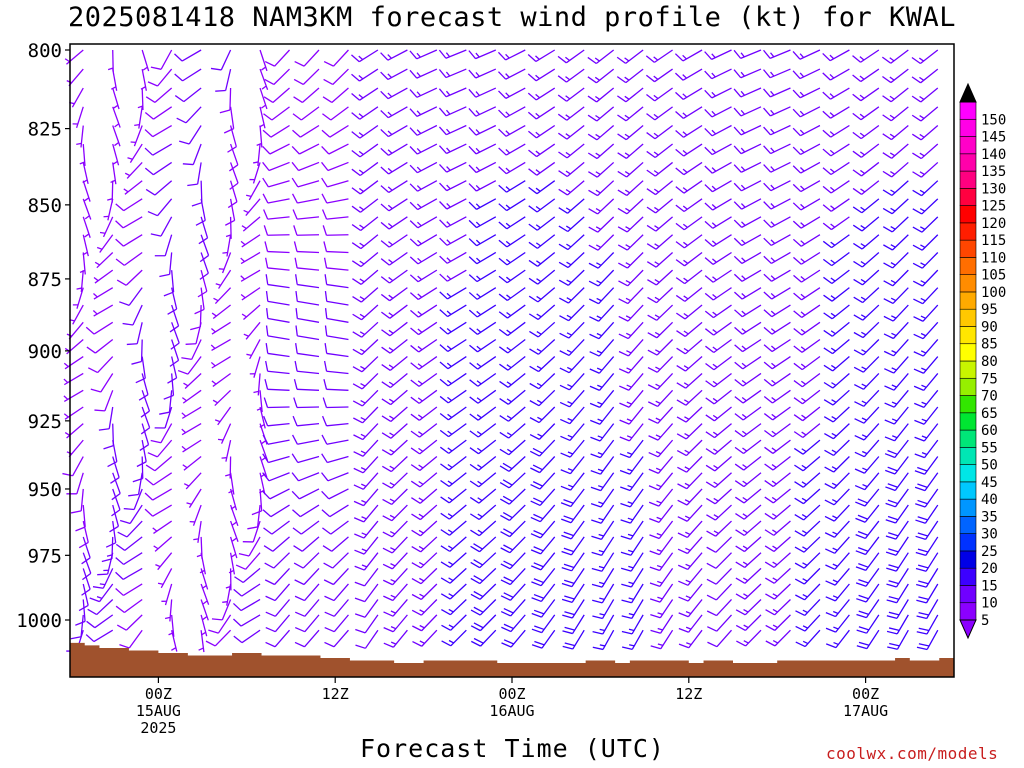  What do you see at coordinates (158, 728) in the screenshot?
I see `x-tick-label: 2025` at bounding box center [158, 728].